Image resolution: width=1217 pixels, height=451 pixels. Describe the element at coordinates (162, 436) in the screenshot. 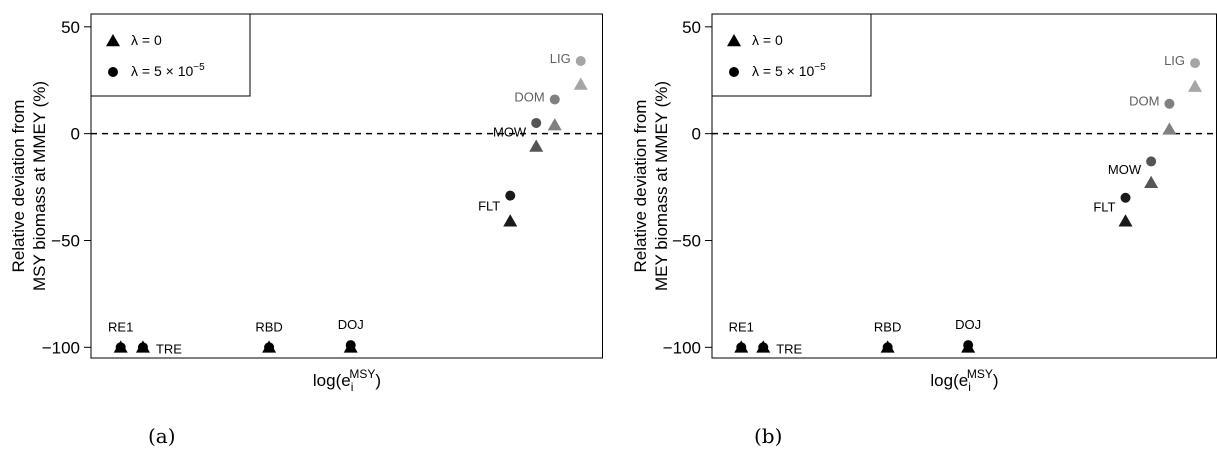

I see `caption-a: (a)` at that location.